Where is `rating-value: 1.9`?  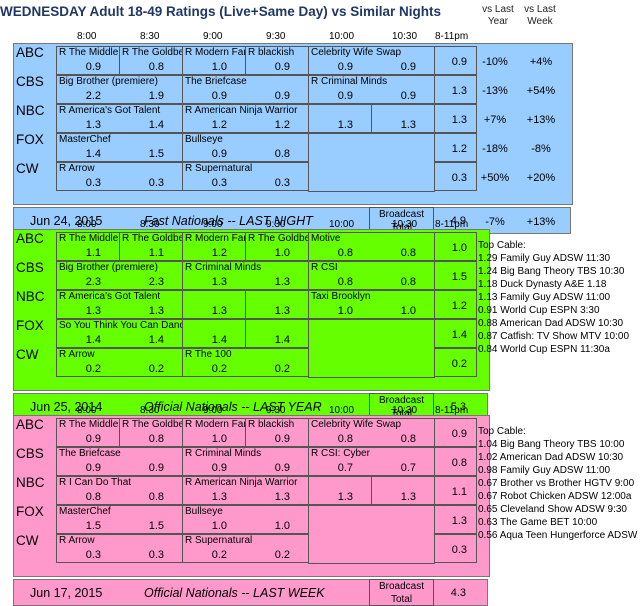 rating-value: 1.9 is located at coordinates (156, 96).